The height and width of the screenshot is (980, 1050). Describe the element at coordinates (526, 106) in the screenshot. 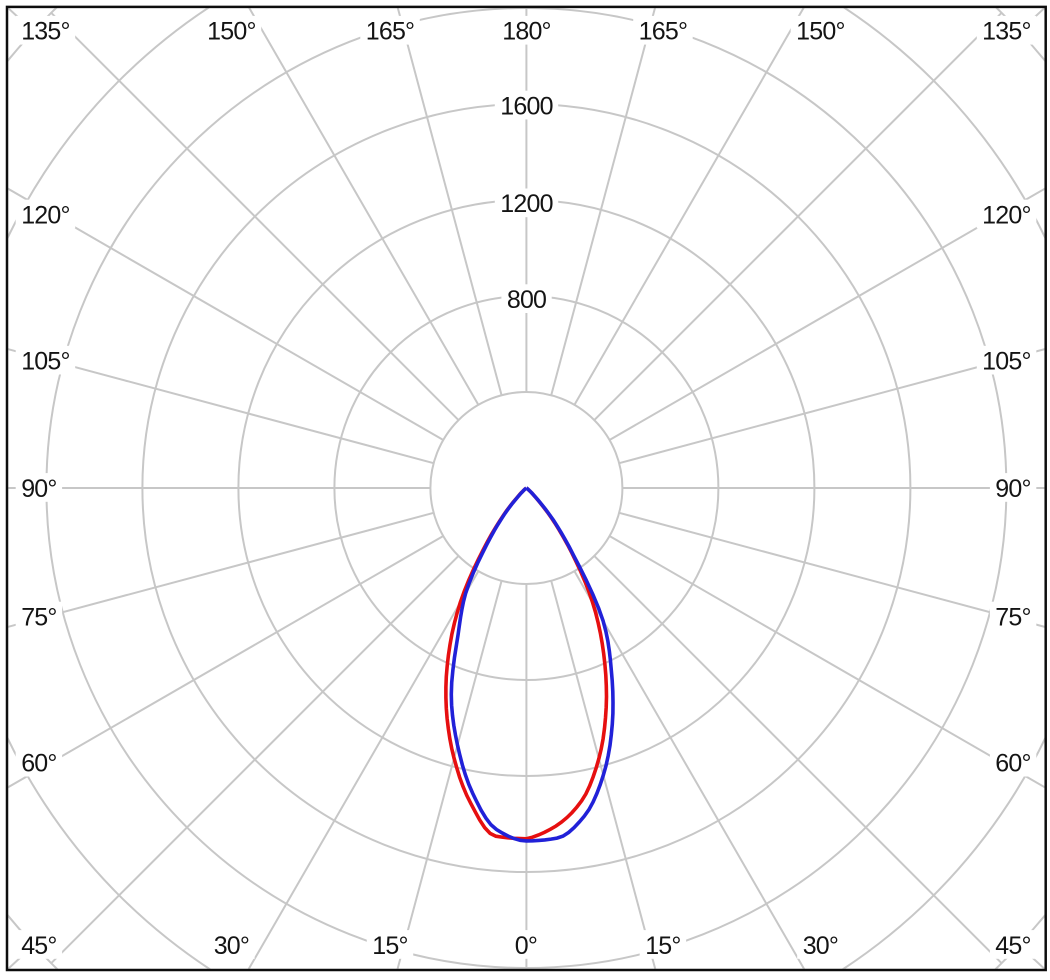

I see `svg-text: 1600` at that location.